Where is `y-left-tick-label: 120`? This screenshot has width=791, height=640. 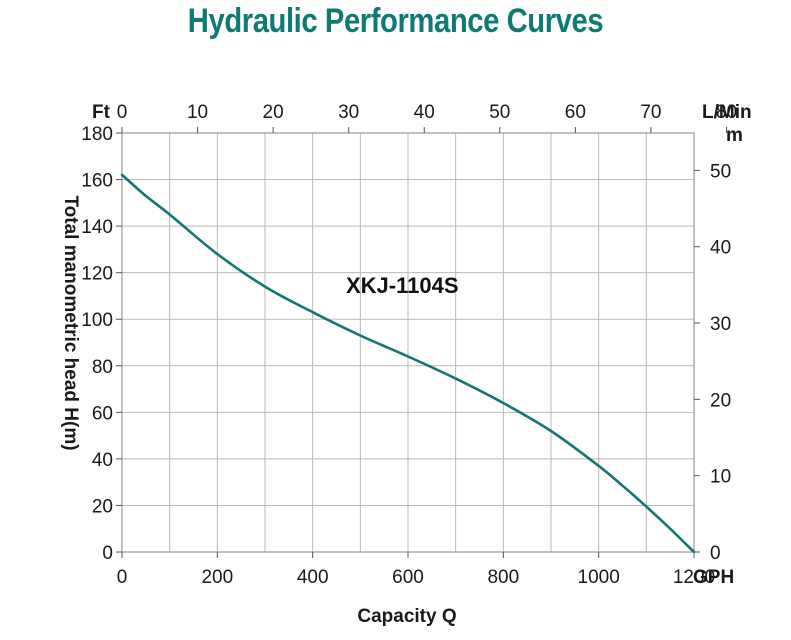
y-left-tick-label: 120 is located at coordinates (97, 274).